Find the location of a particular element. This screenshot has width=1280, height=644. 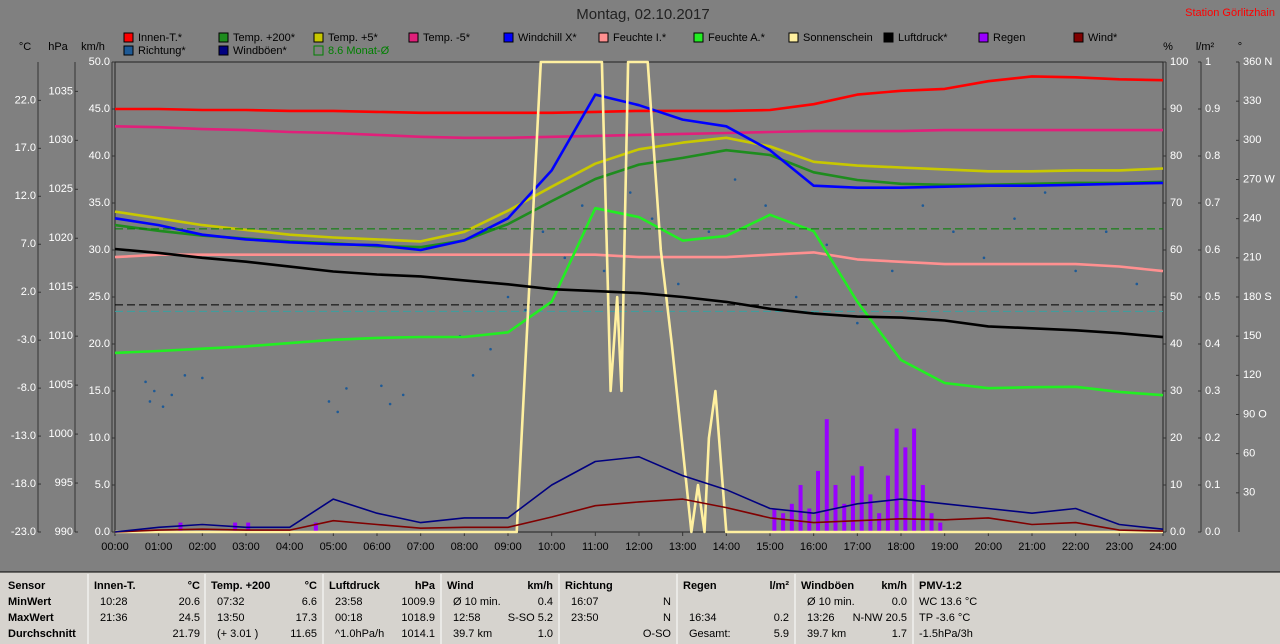

x-tick-label: 05:00 is located at coordinates (334, 547).